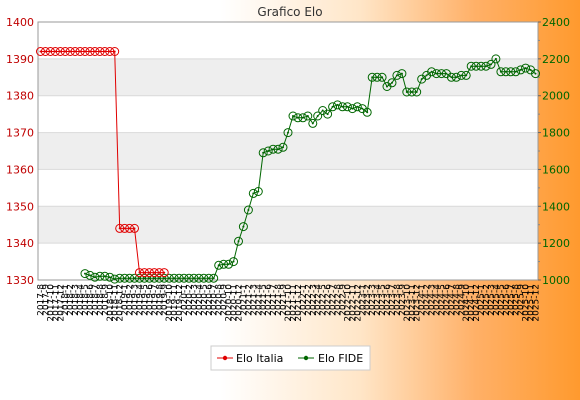 The height and width of the screenshot is (400, 580). What do you see at coordinates (423, 300) in the screenshot?
I see `x-tick-label: 2024-1` at bounding box center [423, 300].